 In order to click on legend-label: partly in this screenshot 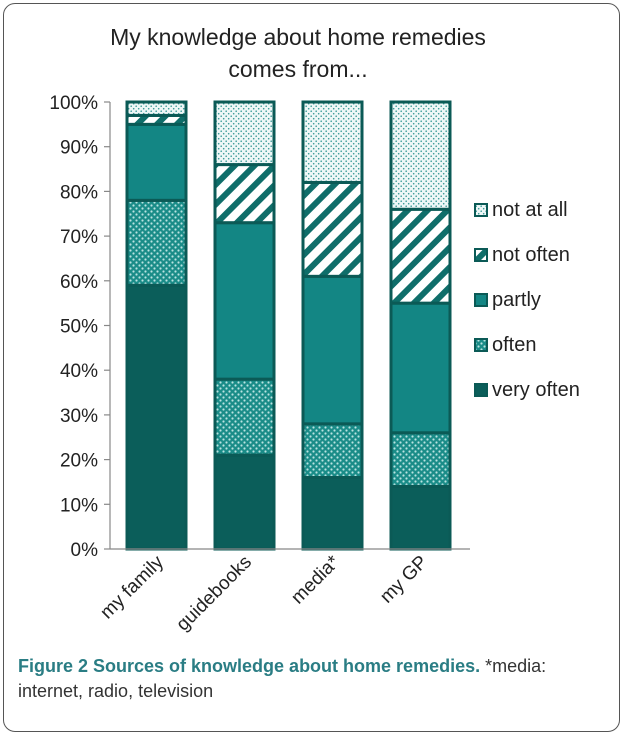, I will do `click(516, 300)`.